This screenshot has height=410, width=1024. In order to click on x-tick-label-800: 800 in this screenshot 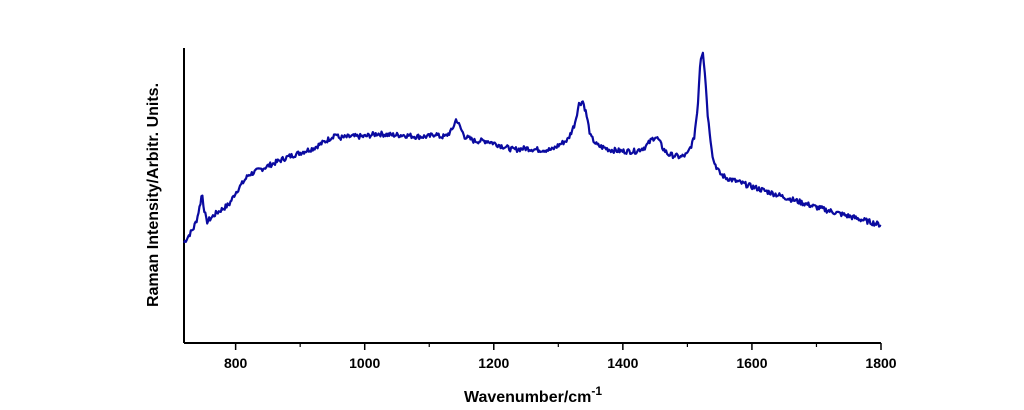, I will do `click(236, 363)`.